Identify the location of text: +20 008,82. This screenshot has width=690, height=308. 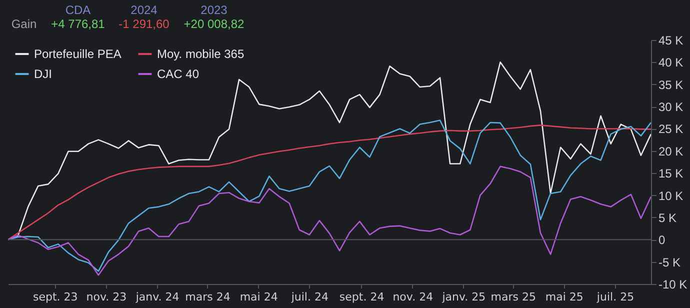
(214, 24).